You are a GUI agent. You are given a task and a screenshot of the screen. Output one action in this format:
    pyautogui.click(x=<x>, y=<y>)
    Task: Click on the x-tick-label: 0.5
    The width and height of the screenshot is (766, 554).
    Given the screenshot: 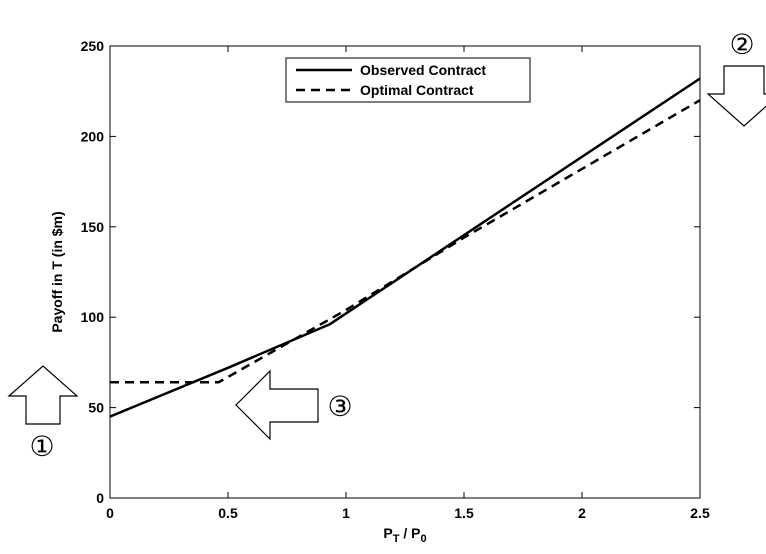 What is the action you would take?
    pyautogui.click(x=228, y=513)
    